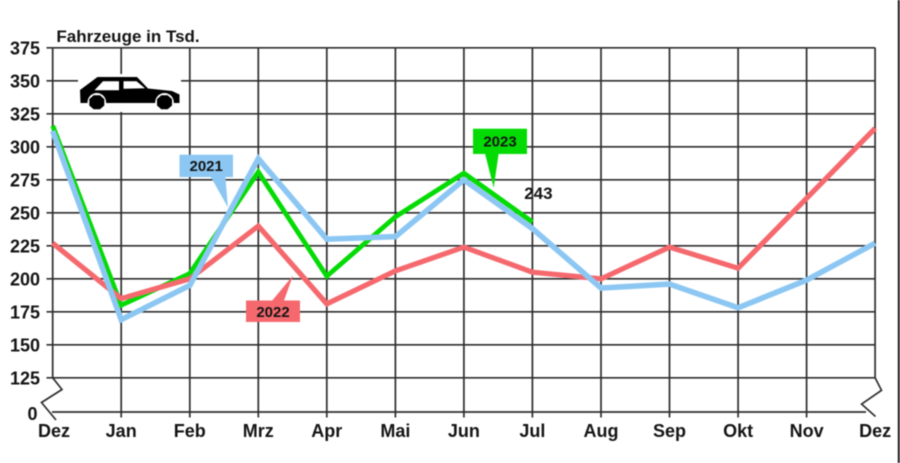 This screenshot has height=463, width=900. Describe the element at coordinates (326, 431) in the screenshot. I see `svg-text: Apr` at that location.